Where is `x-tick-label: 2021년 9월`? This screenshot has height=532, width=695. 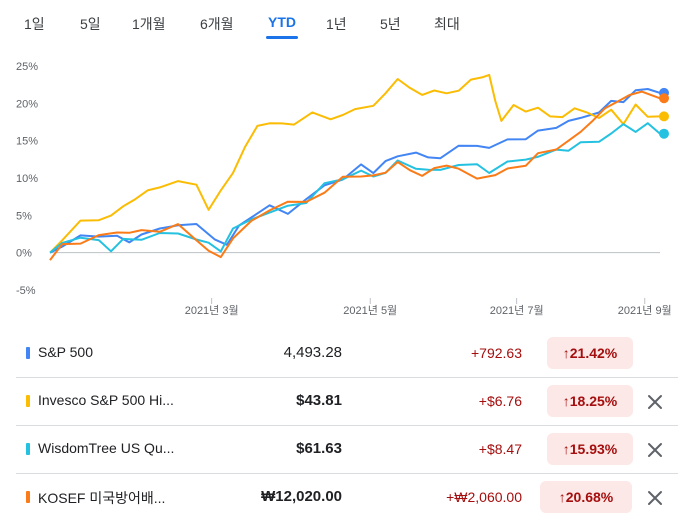 x-tick-label: 2021년 9월 is located at coordinates (645, 310).